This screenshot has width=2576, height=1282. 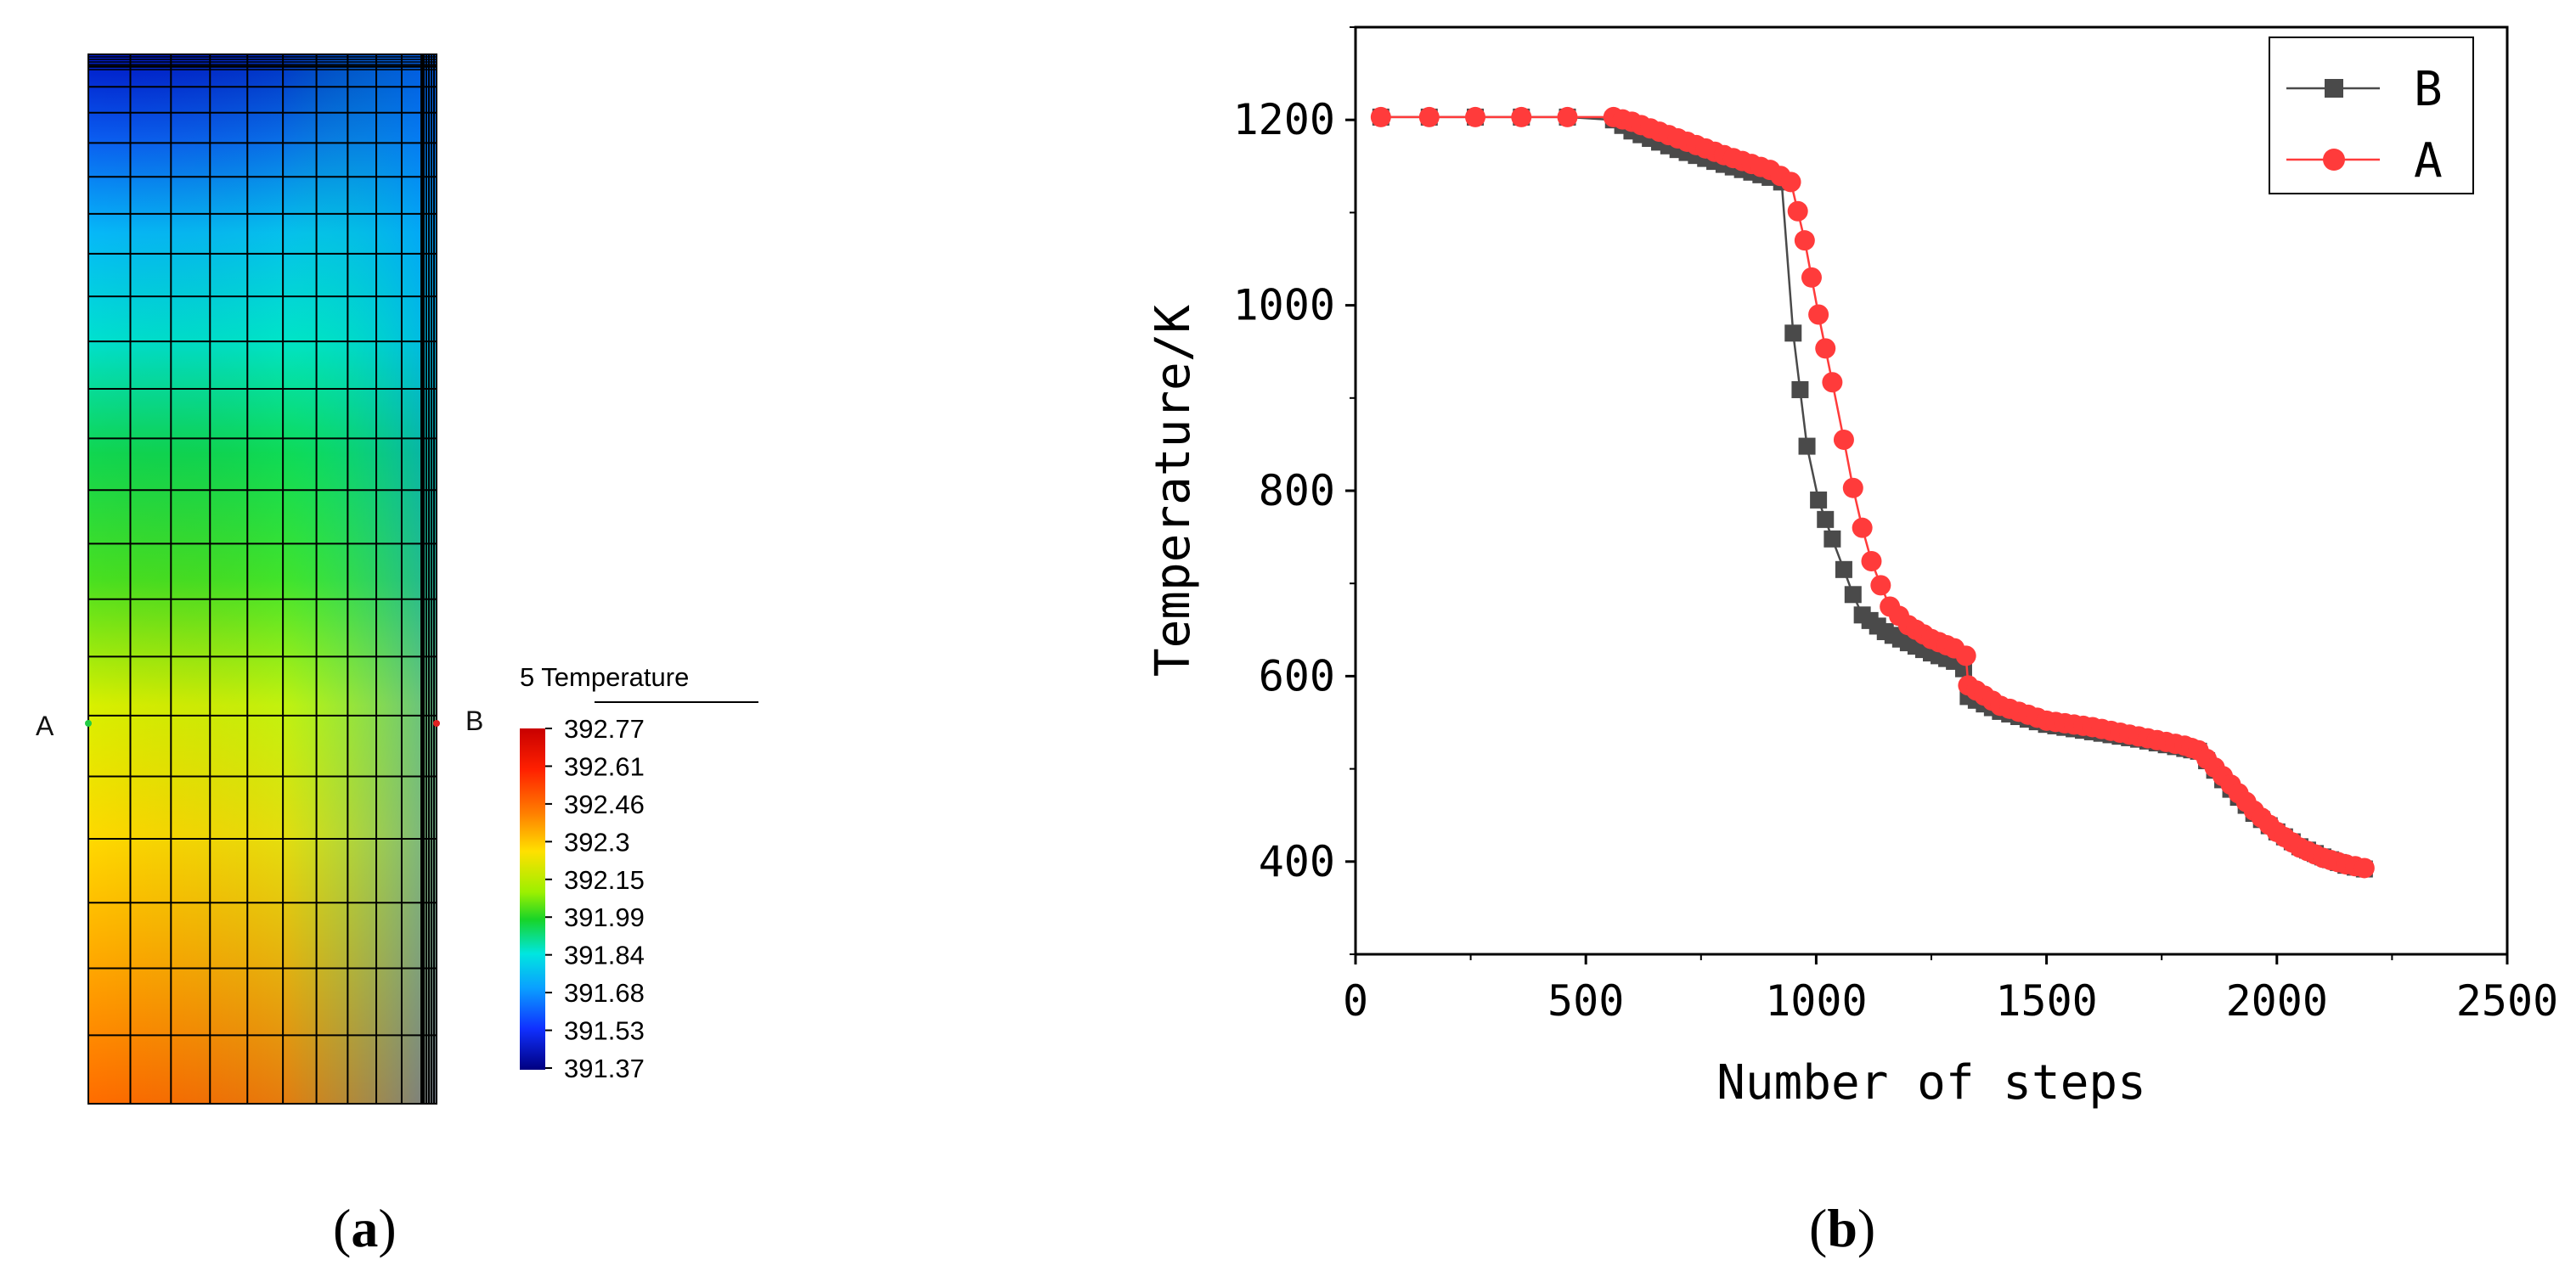 I want to click on colorbar-tick-label: 392.46, so click(x=604, y=805).